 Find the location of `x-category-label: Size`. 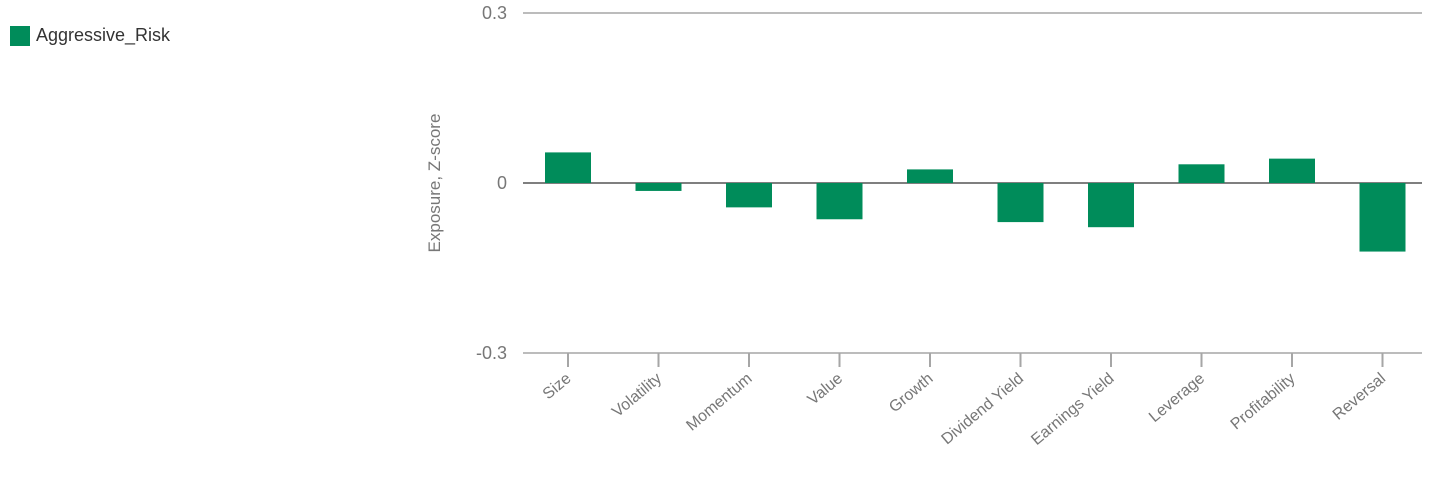

x-category-label: Size is located at coordinates (557, 386).